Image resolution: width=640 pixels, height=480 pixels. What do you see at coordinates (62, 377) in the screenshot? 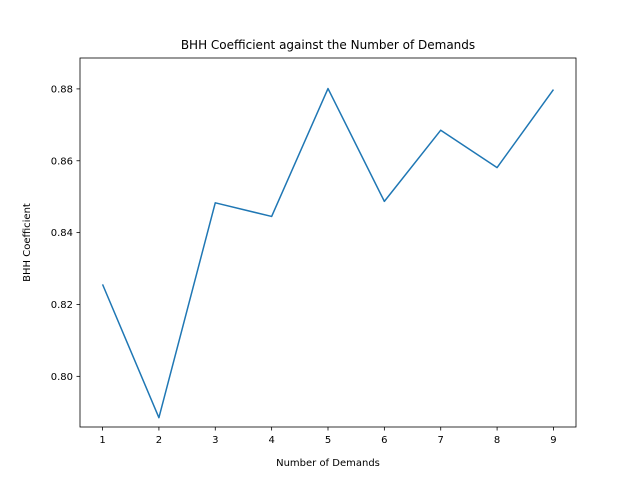
I see `y-tick-label: 0.80` at bounding box center [62, 377].